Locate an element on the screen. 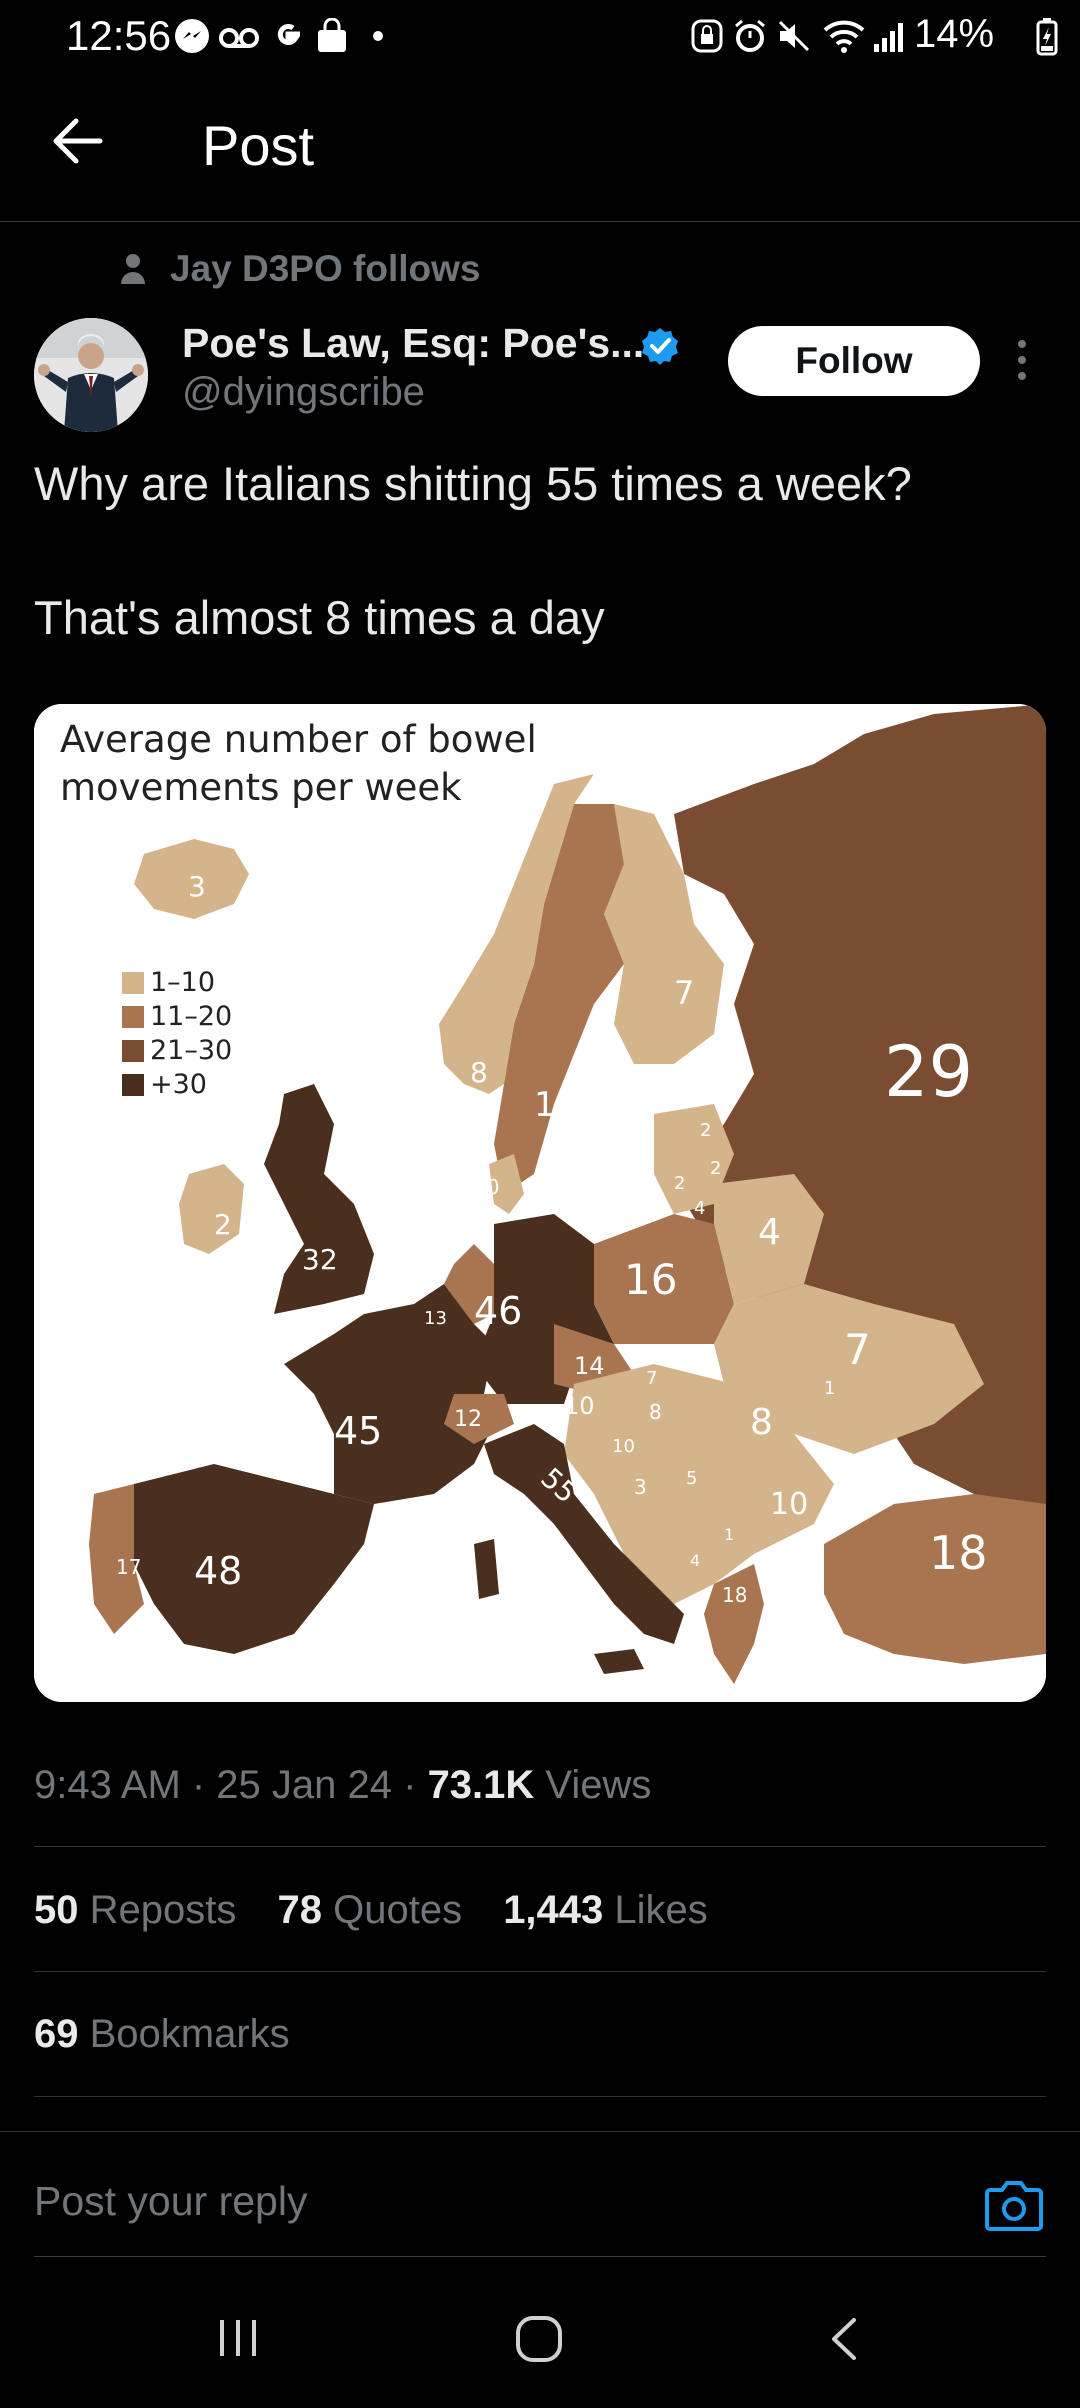 The width and height of the screenshot is (1080, 2408). label-serbia: 5 is located at coordinates (691, 1478).